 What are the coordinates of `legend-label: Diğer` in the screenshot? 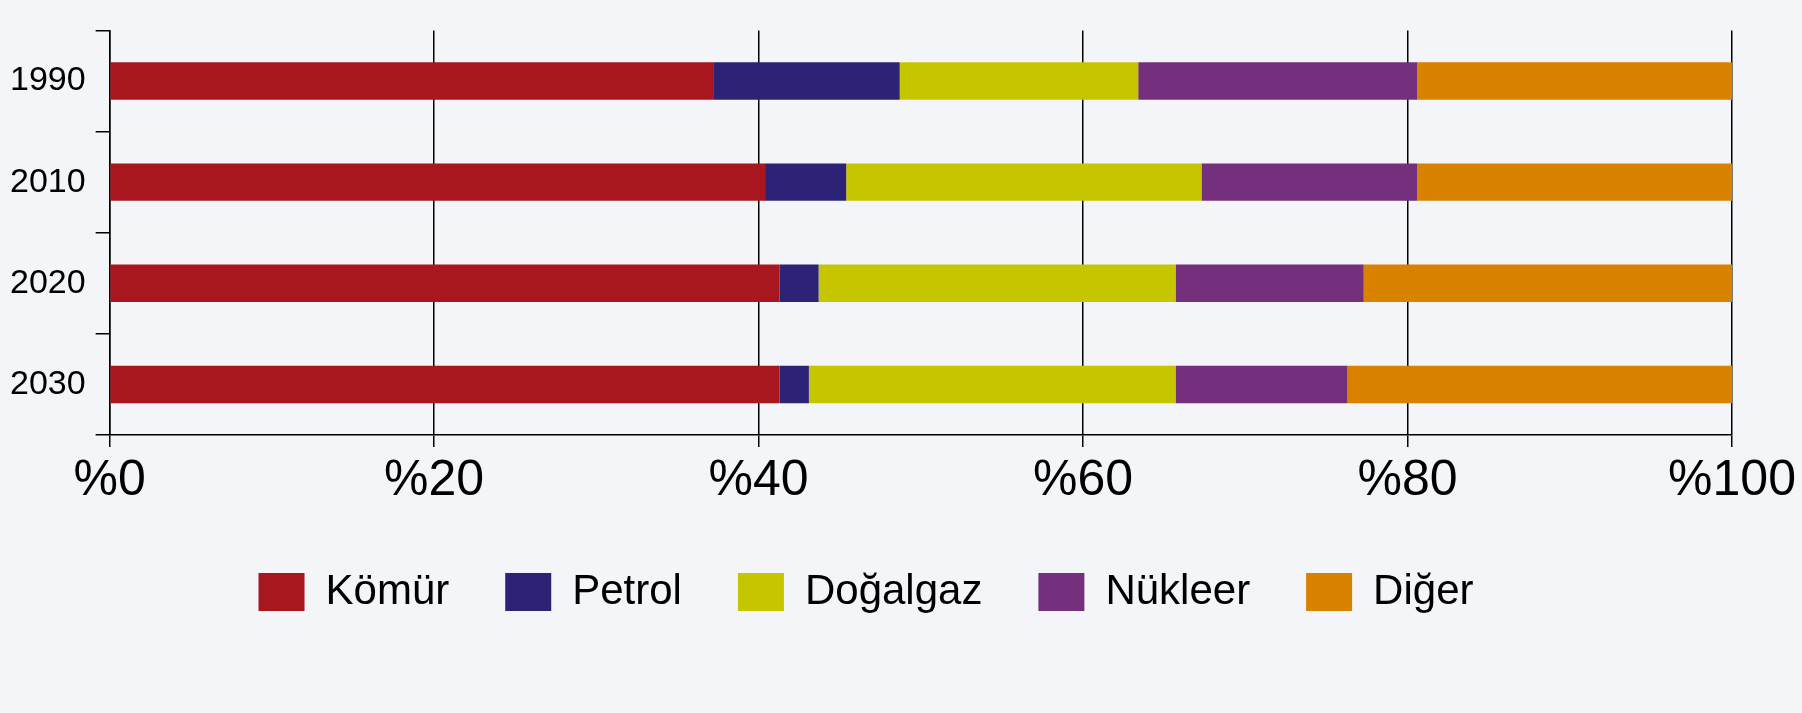 It's located at (1423, 589).